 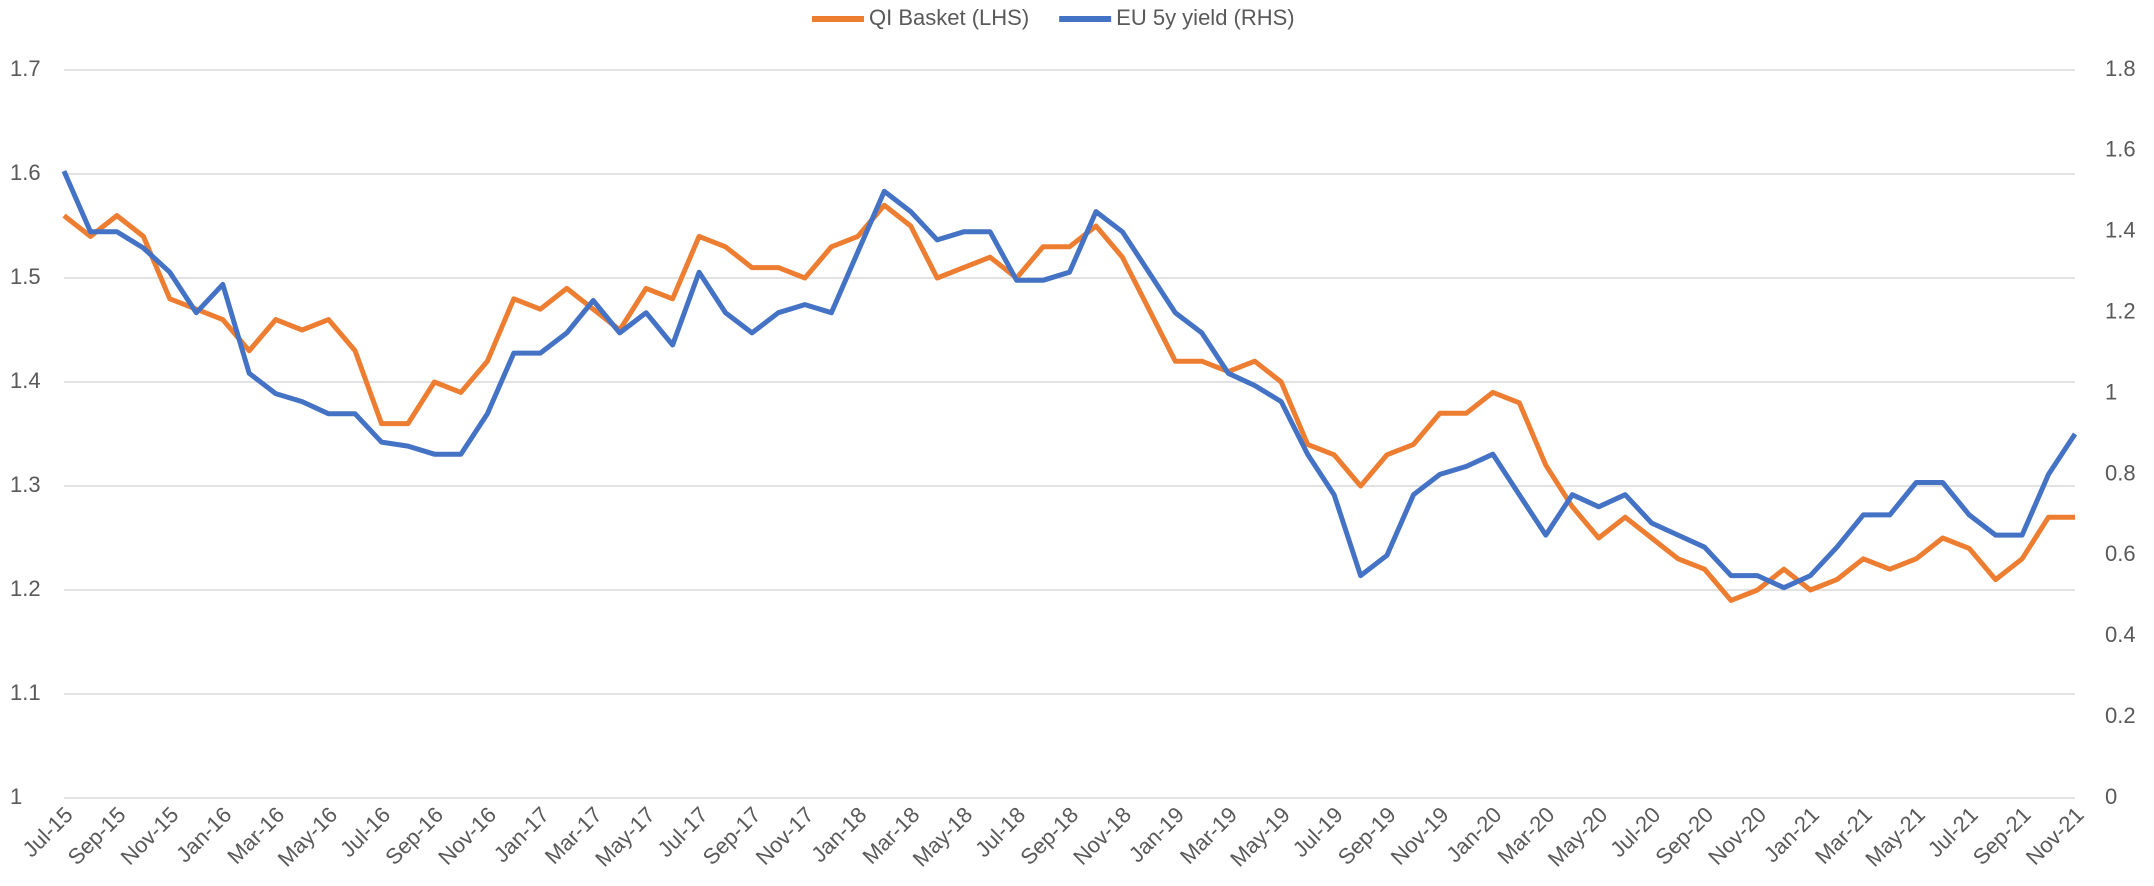 What do you see at coordinates (467, 836) in the screenshot?
I see `x-tick-label: Nov-16` at bounding box center [467, 836].